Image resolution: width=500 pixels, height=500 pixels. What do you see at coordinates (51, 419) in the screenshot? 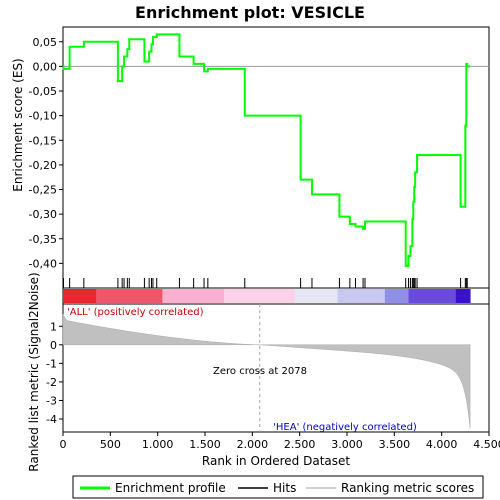
I see `metric-y-tick-label: -4` at bounding box center [51, 419].